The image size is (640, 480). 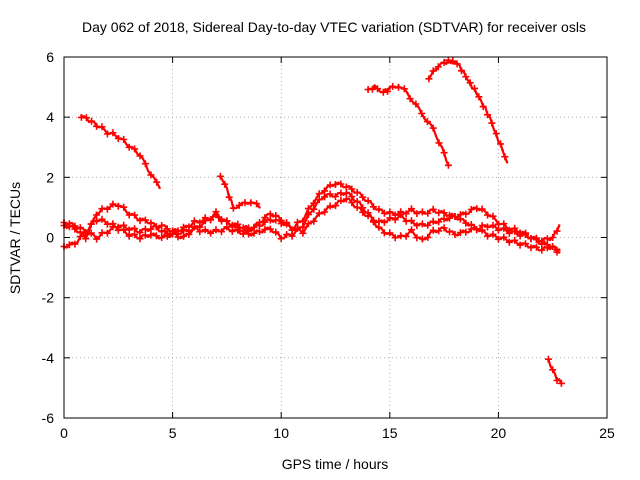 What do you see at coordinates (48, 298) in the screenshot?
I see `y-tick-label: -2` at bounding box center [48, 298].